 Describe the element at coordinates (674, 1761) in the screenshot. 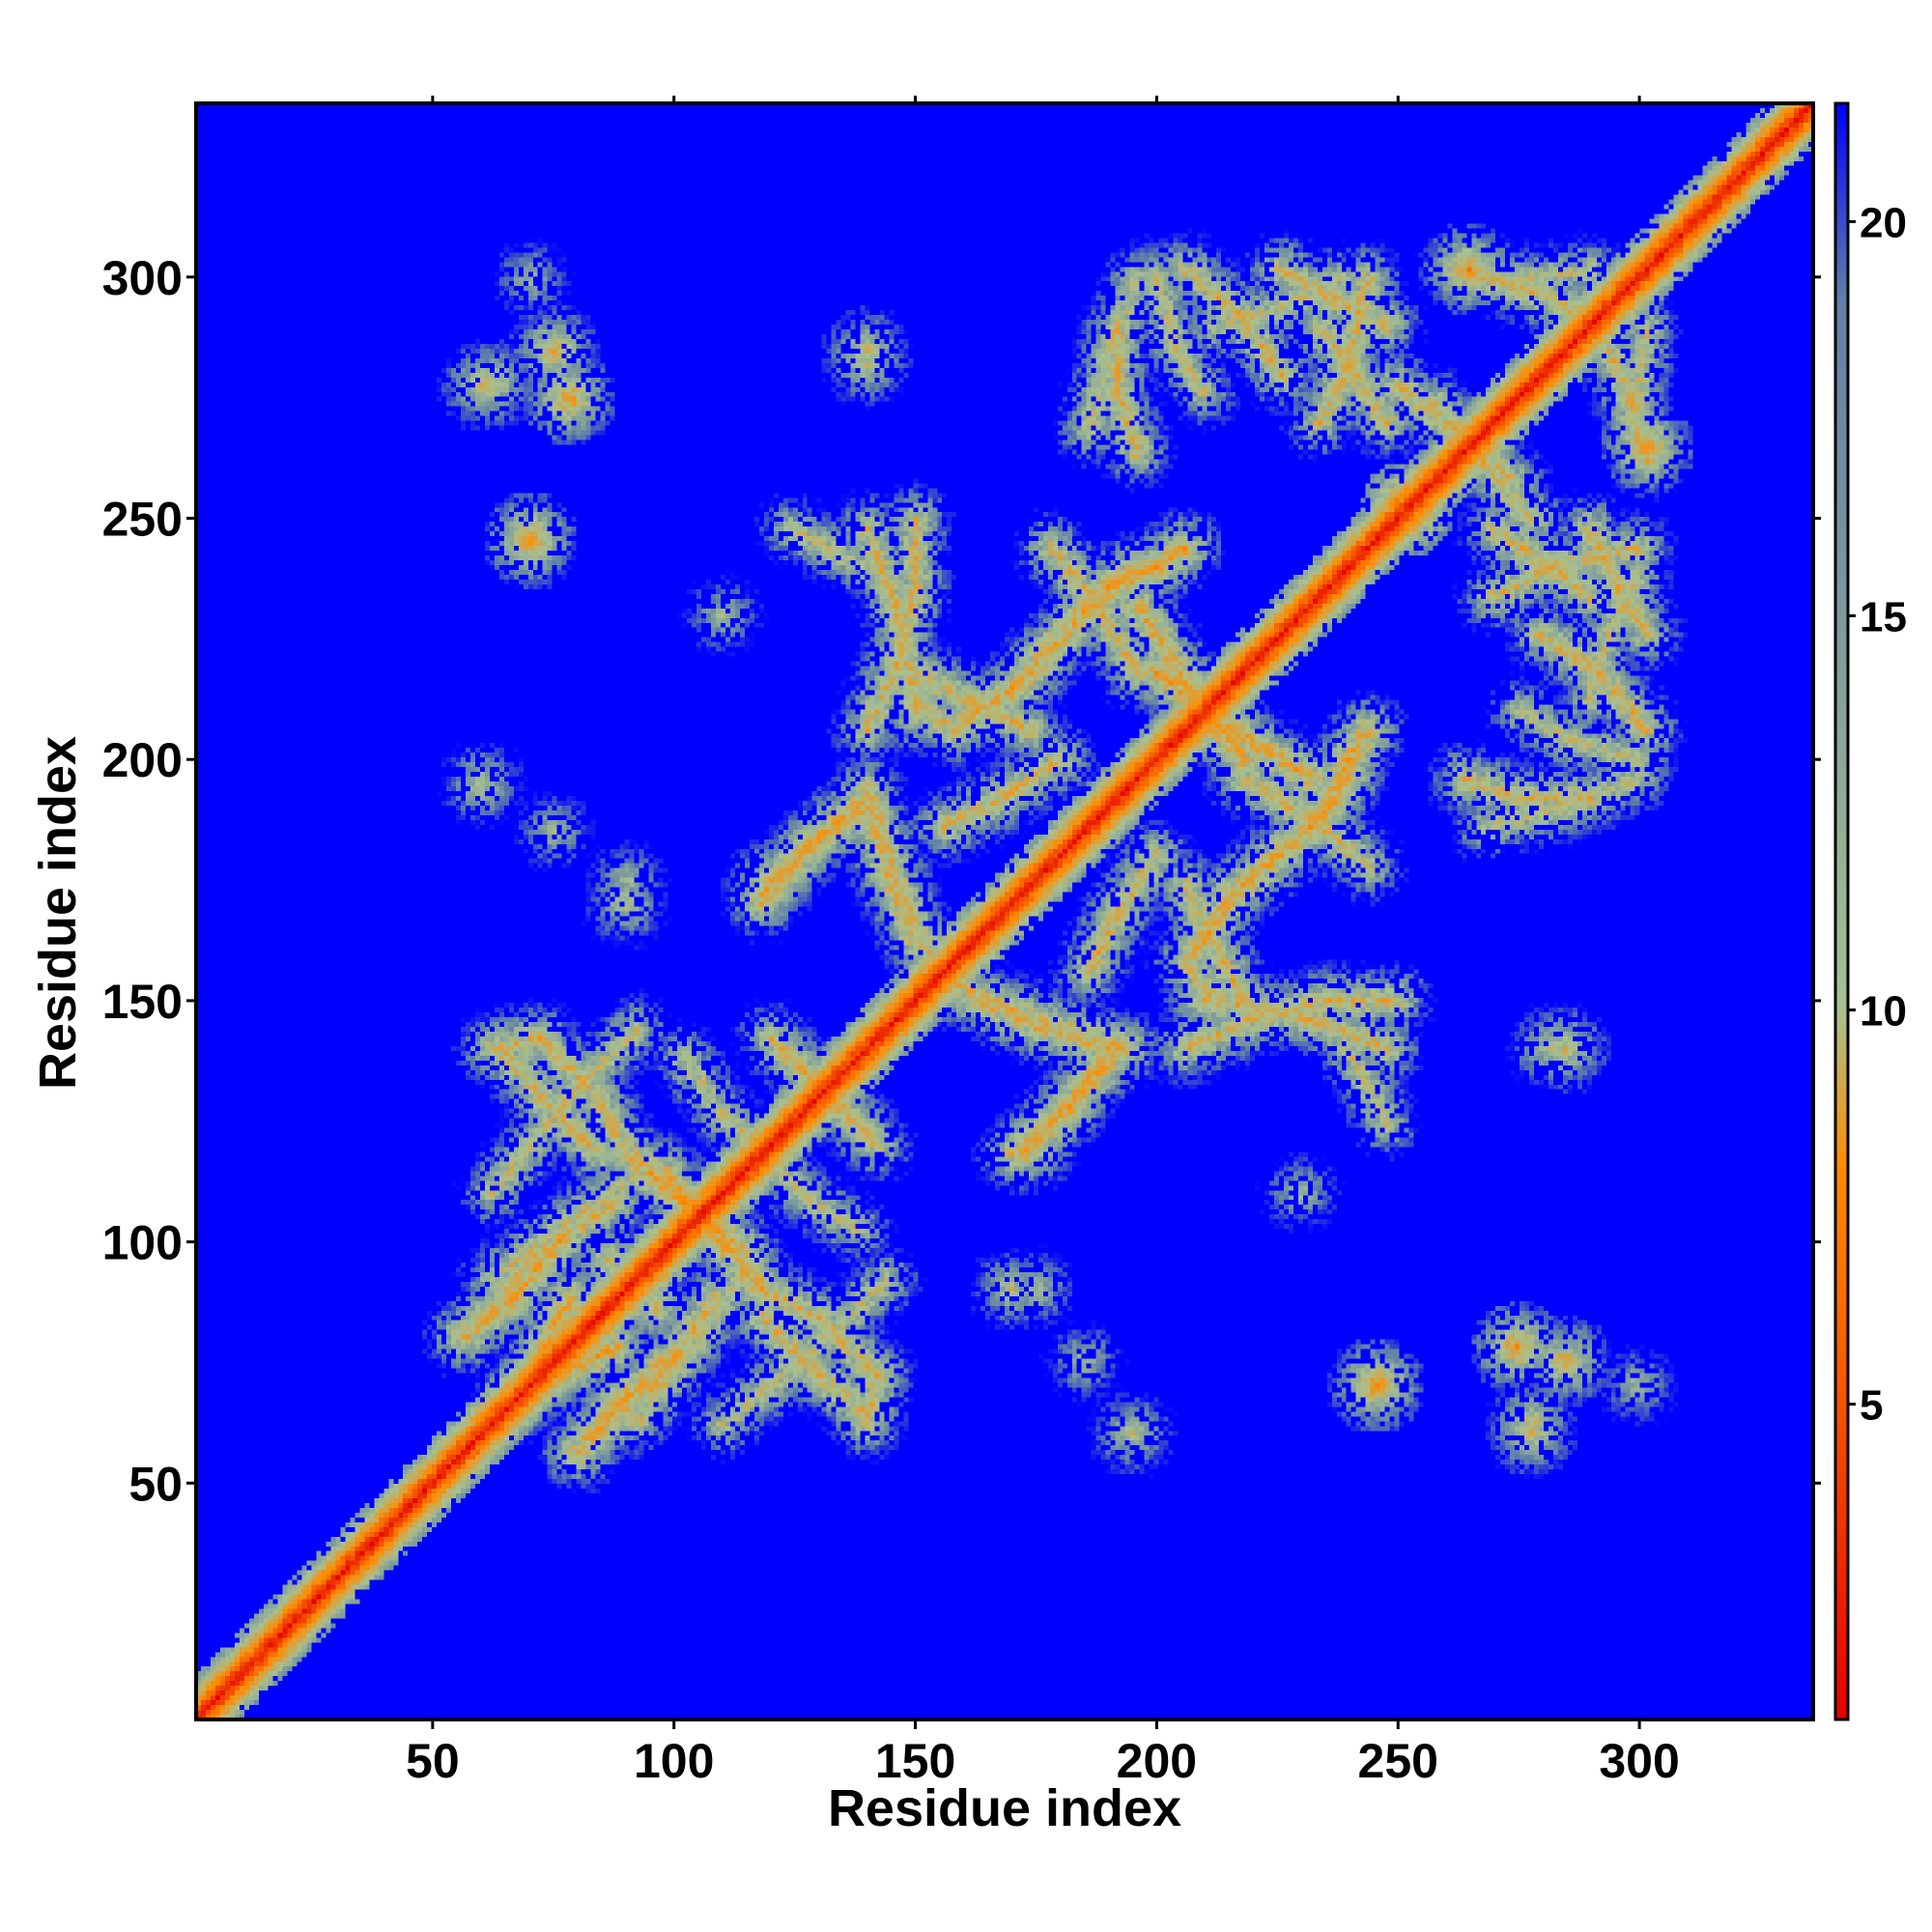

I see `x-tick-label: 100` at that location.